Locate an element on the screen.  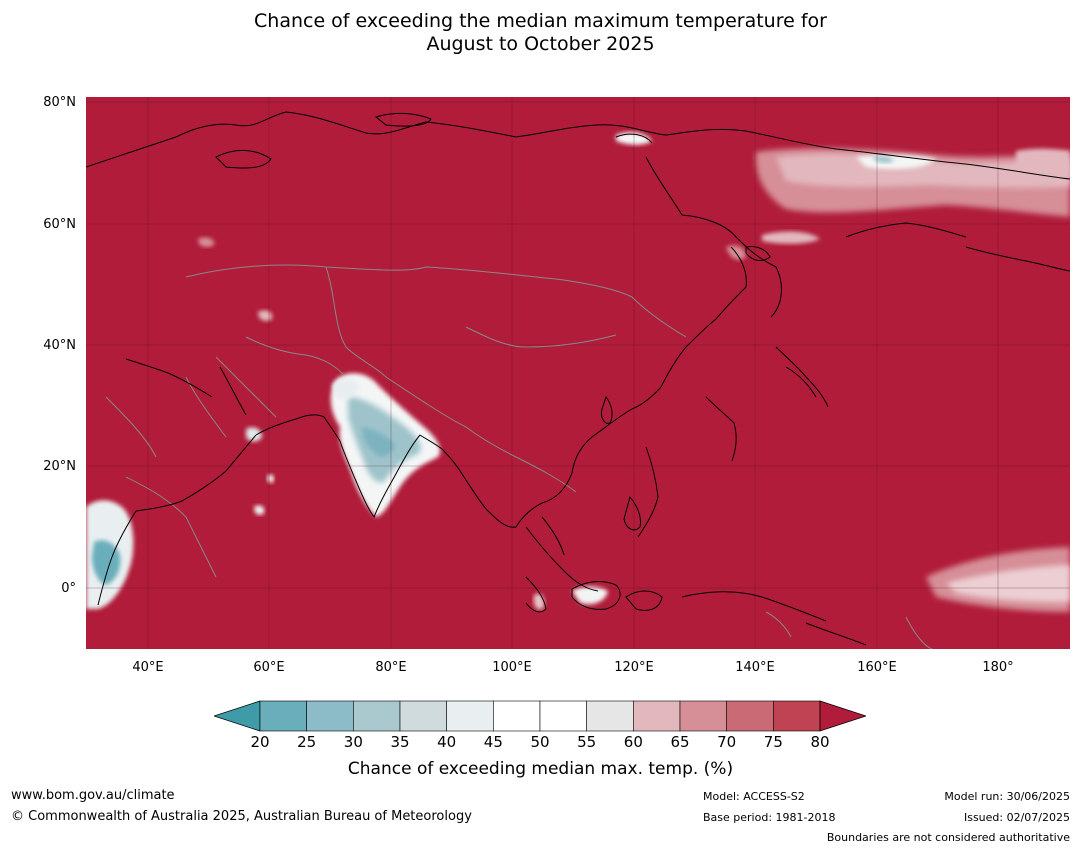
west-siberia-patch is located at coordinates (206, 242).